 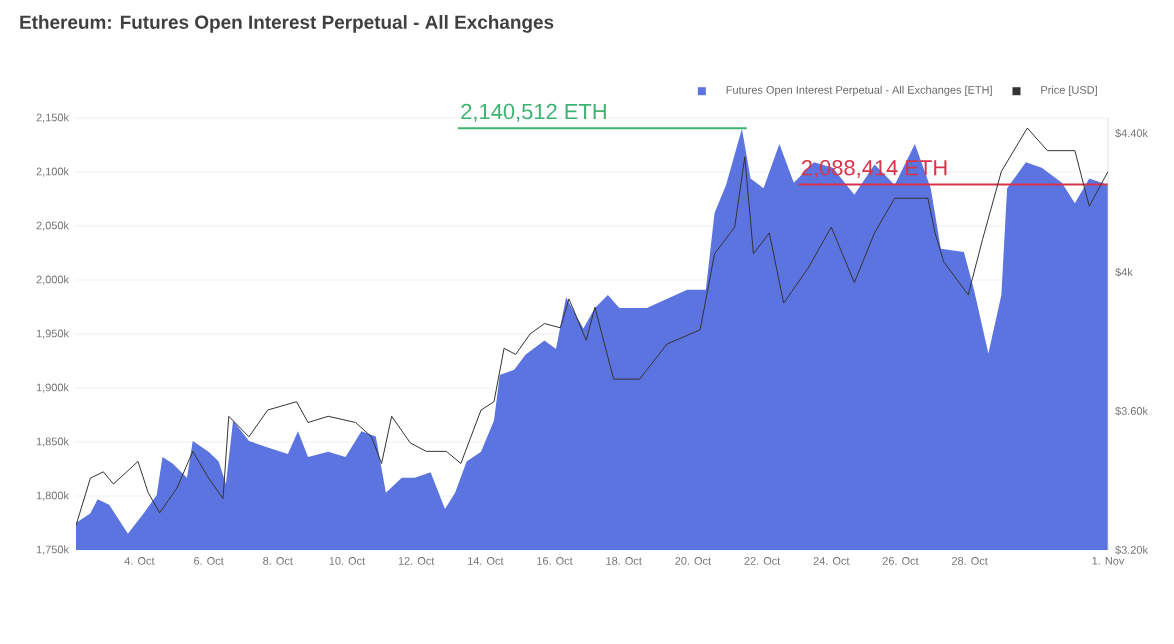 I want to click on ref-line-label: 2,140,512 ETH, so click(x=533, y=112).